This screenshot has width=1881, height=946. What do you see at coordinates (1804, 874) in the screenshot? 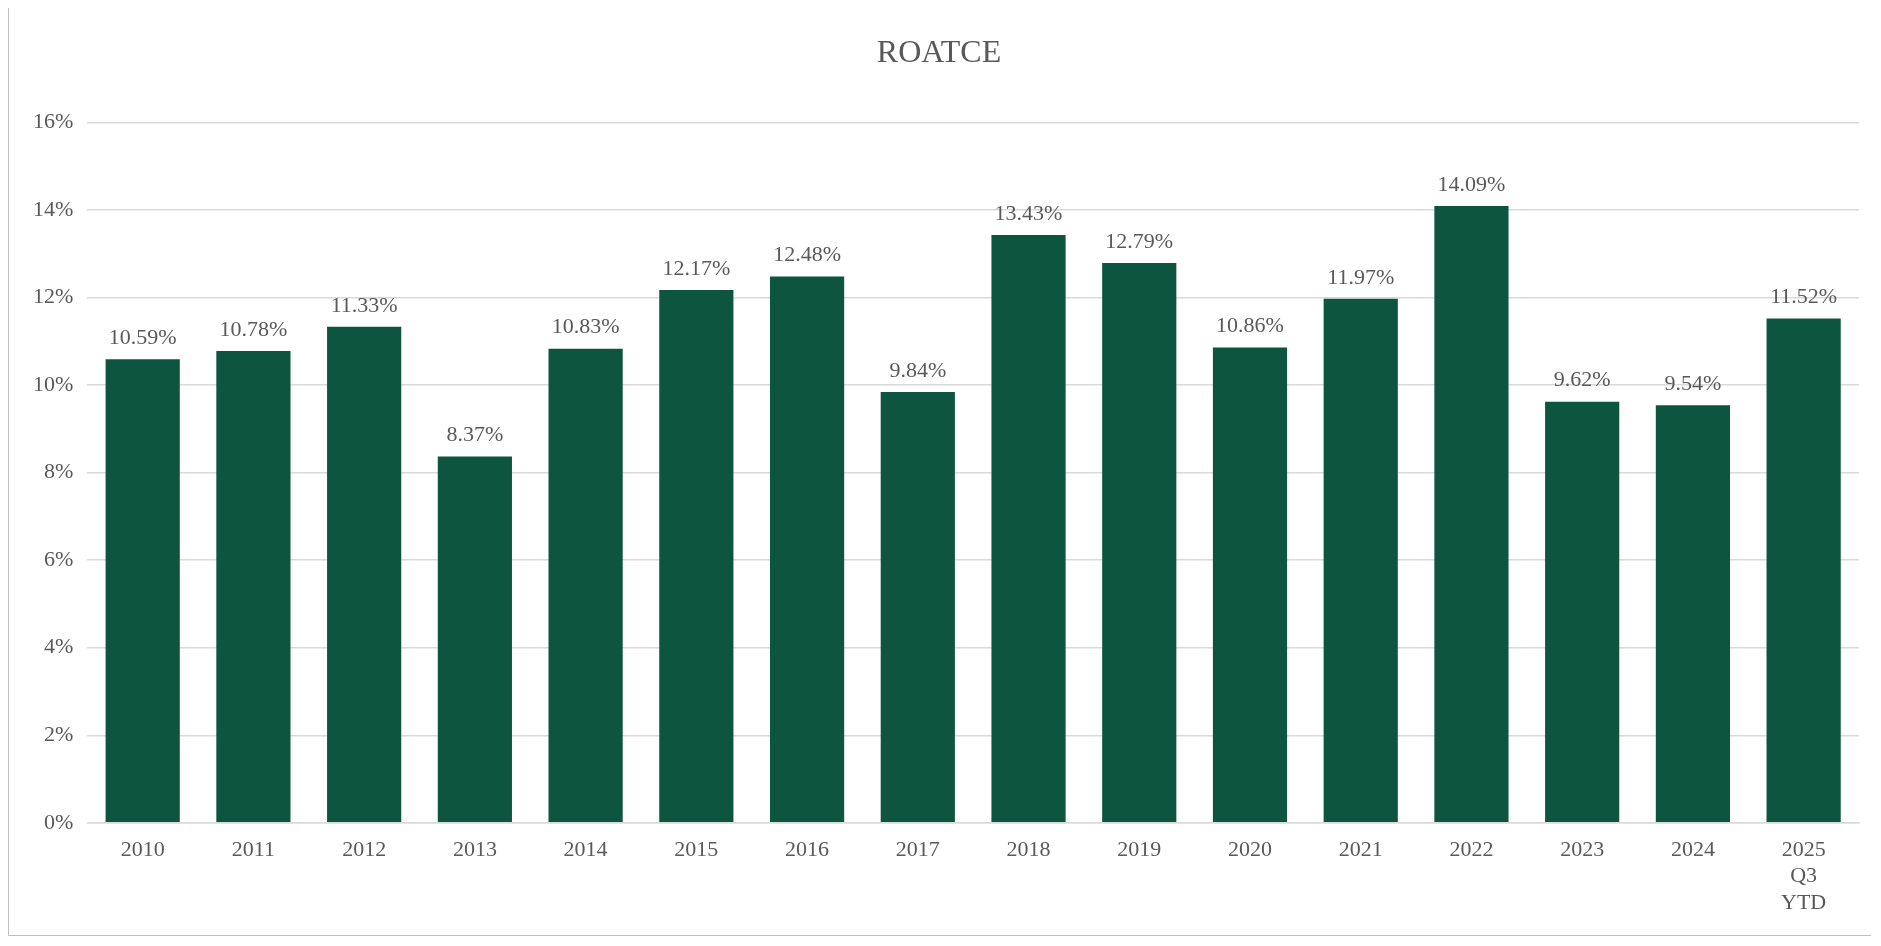
I see `x-tick-label: 2025 Q3 YTD` at bounding box center [1804, 874].